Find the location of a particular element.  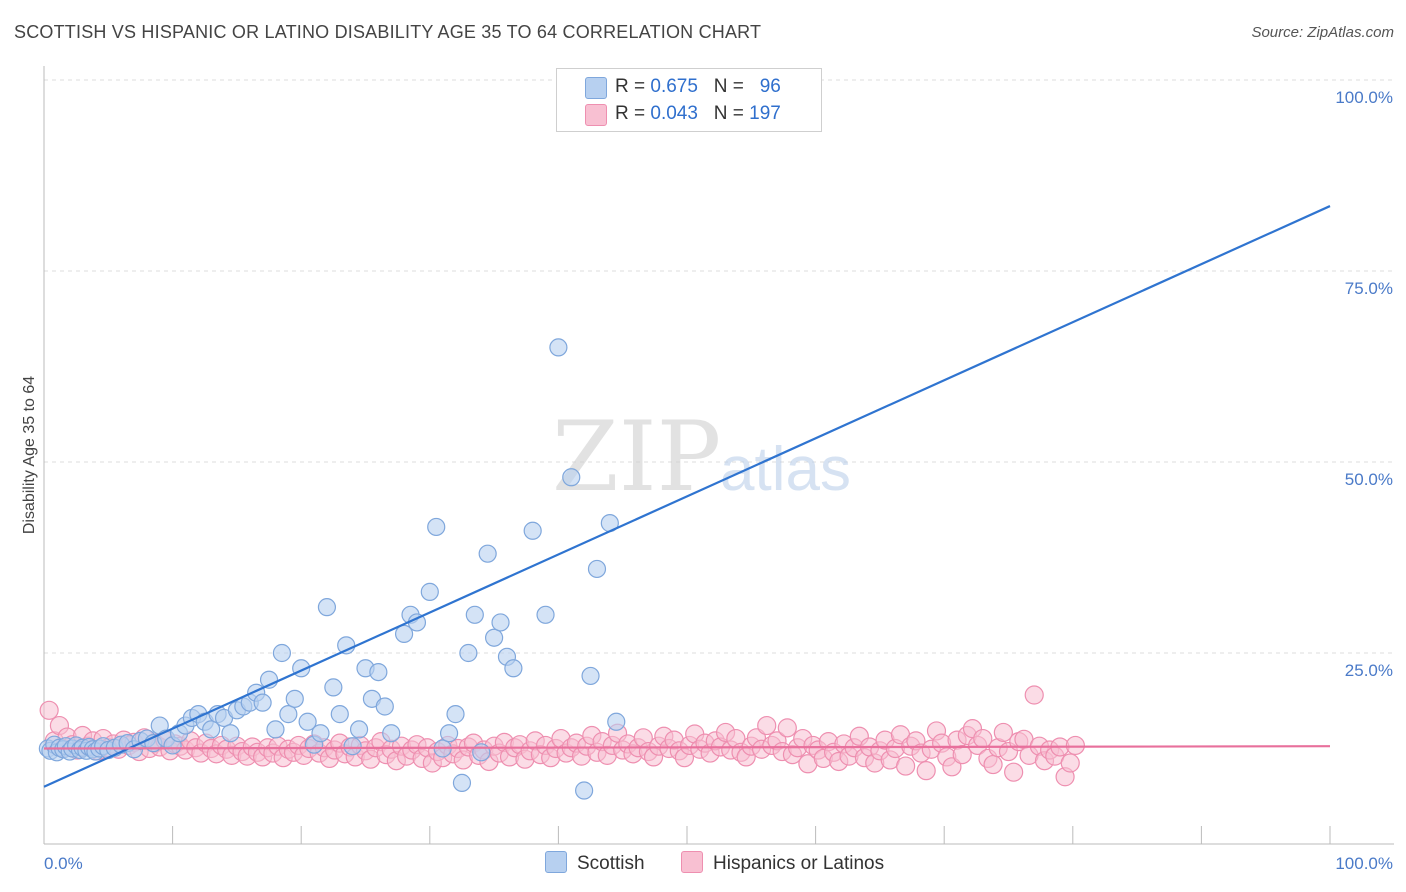

bottom-legend-scottish: Scottish is located at coordinates (595, 863).